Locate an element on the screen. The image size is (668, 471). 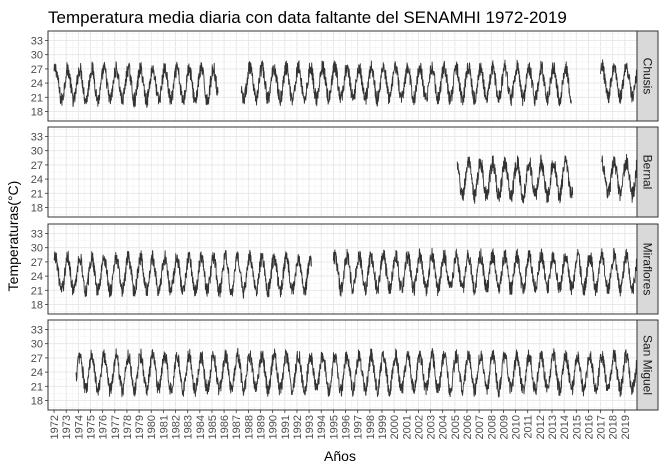
x-tick-label: 2007 is located at coordinates (480, 427).